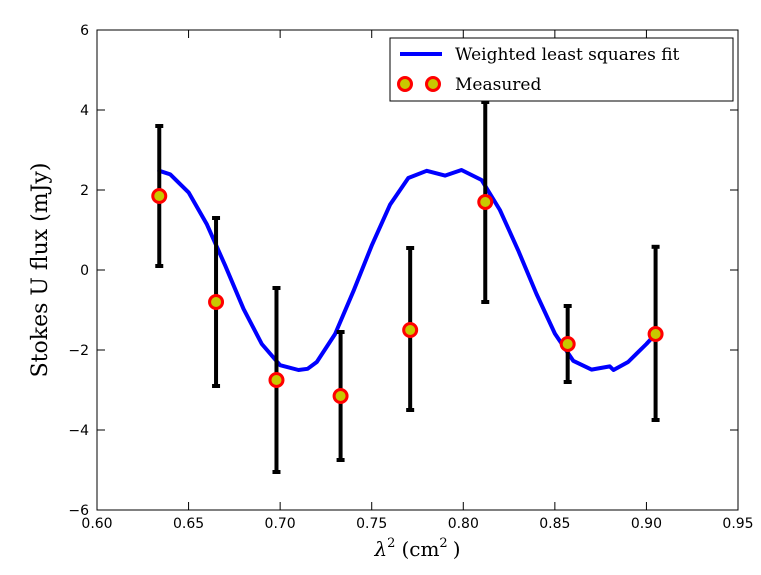  I want to click on y-tick-label: 0, so click(84, 271).